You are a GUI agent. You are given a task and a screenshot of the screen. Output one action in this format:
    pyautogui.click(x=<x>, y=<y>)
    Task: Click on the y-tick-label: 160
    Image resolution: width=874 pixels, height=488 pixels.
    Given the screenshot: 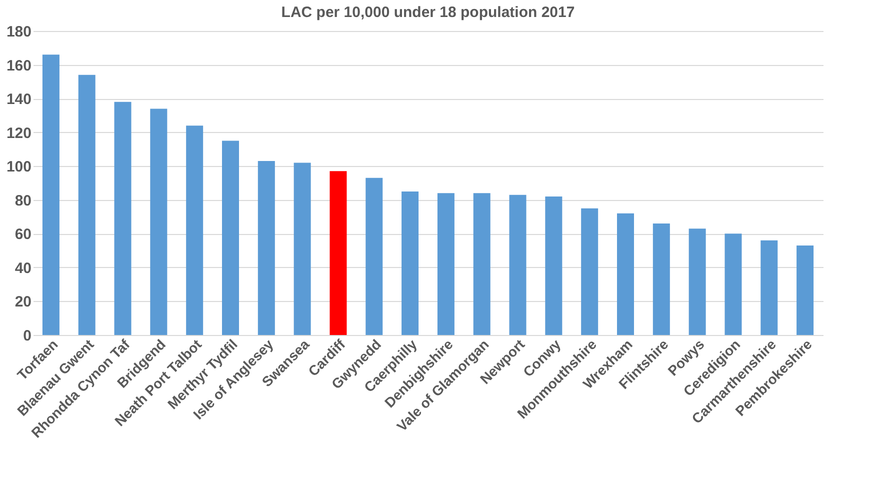 What is the action you would take?
    pyautogui.click(x=19, y=65)
    